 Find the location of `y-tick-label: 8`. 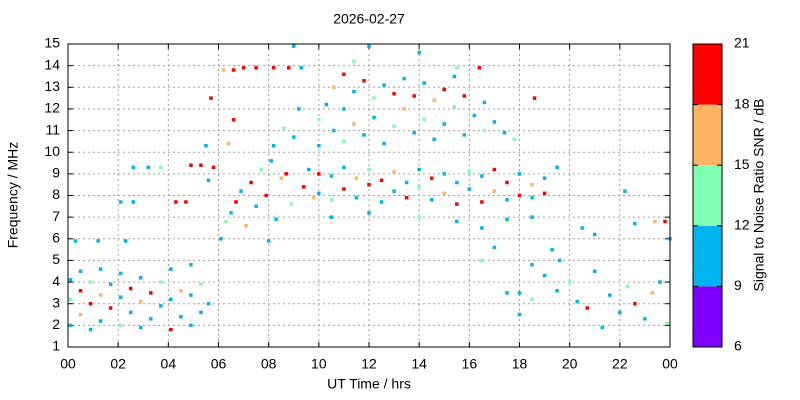

y-tick-label: 8 is located at coordinates (56, 194).